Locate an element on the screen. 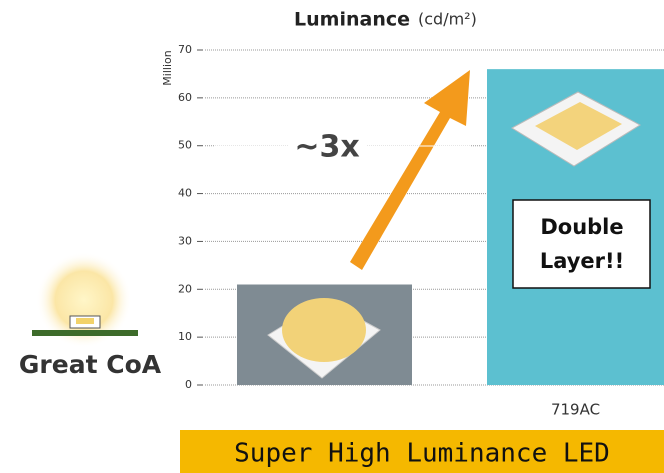 This screenshot has height=473, width=664. unit-label: (cd/m²) is located at coordinates (447, 19).